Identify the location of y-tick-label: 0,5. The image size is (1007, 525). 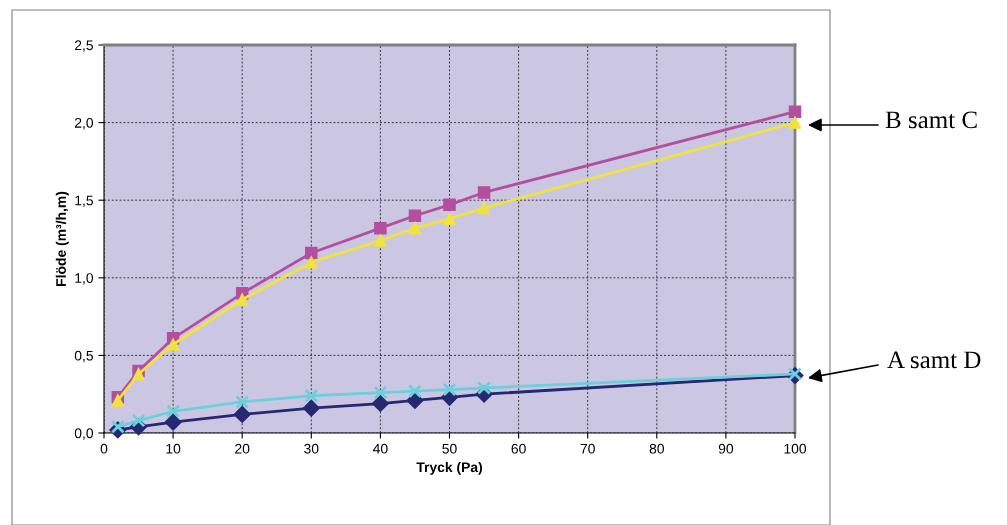
(83, 356).